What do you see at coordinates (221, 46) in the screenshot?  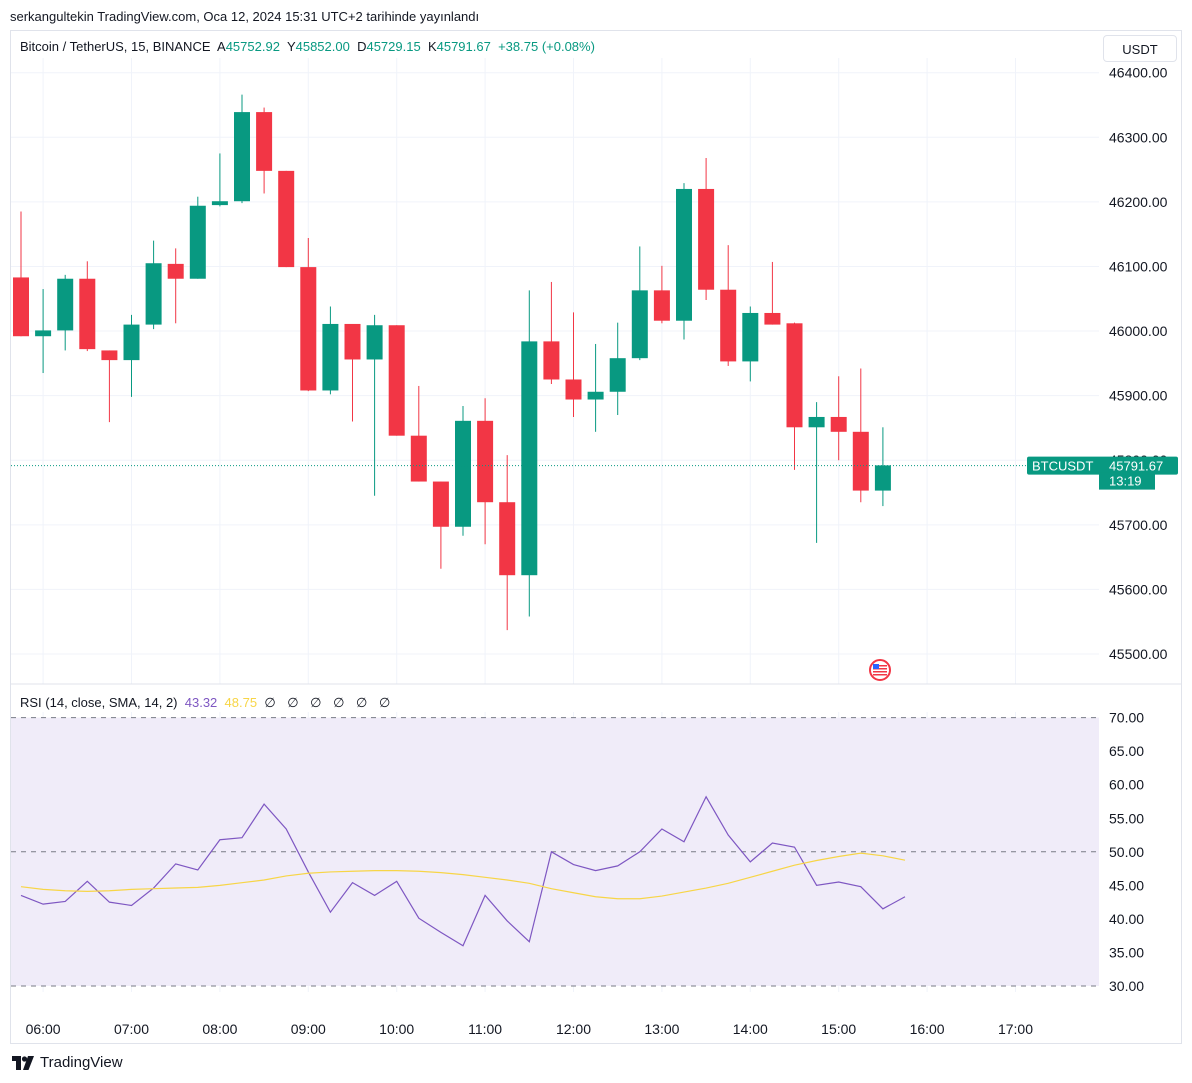 I see `open-label: A` at bounding box center [221, 46].